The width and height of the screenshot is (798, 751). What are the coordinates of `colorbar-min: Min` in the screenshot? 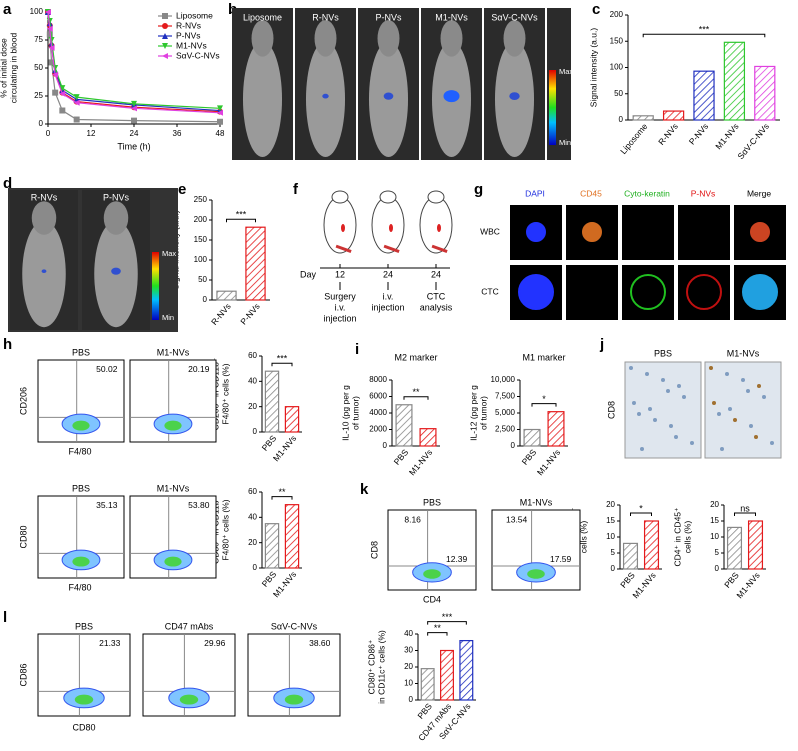 It's located at (565, 142).